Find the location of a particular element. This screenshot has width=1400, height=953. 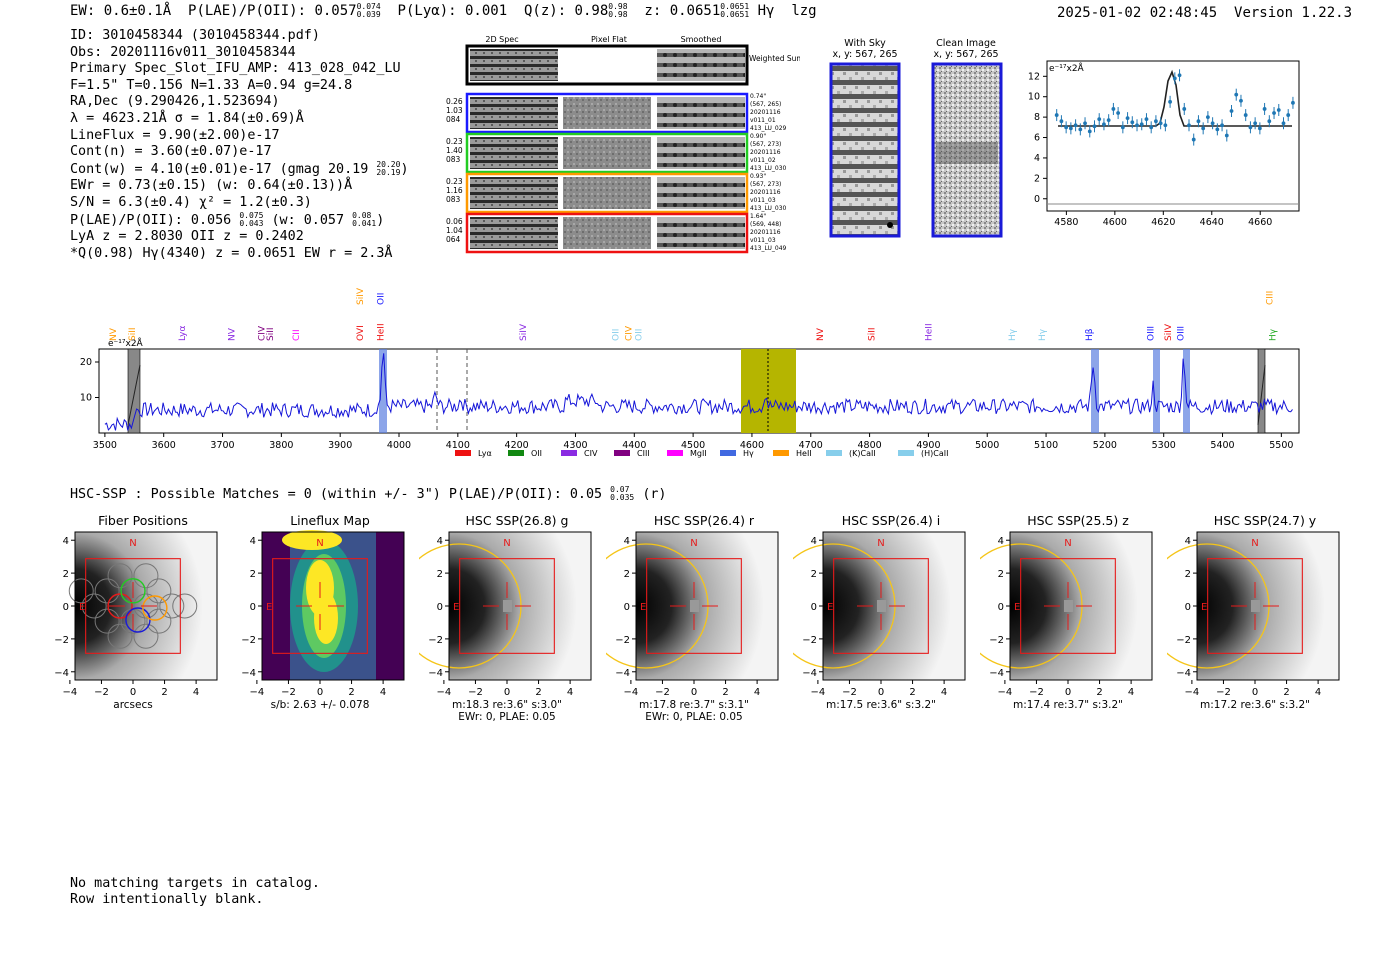

masked-region-blue is located at coordinates (134, 391).